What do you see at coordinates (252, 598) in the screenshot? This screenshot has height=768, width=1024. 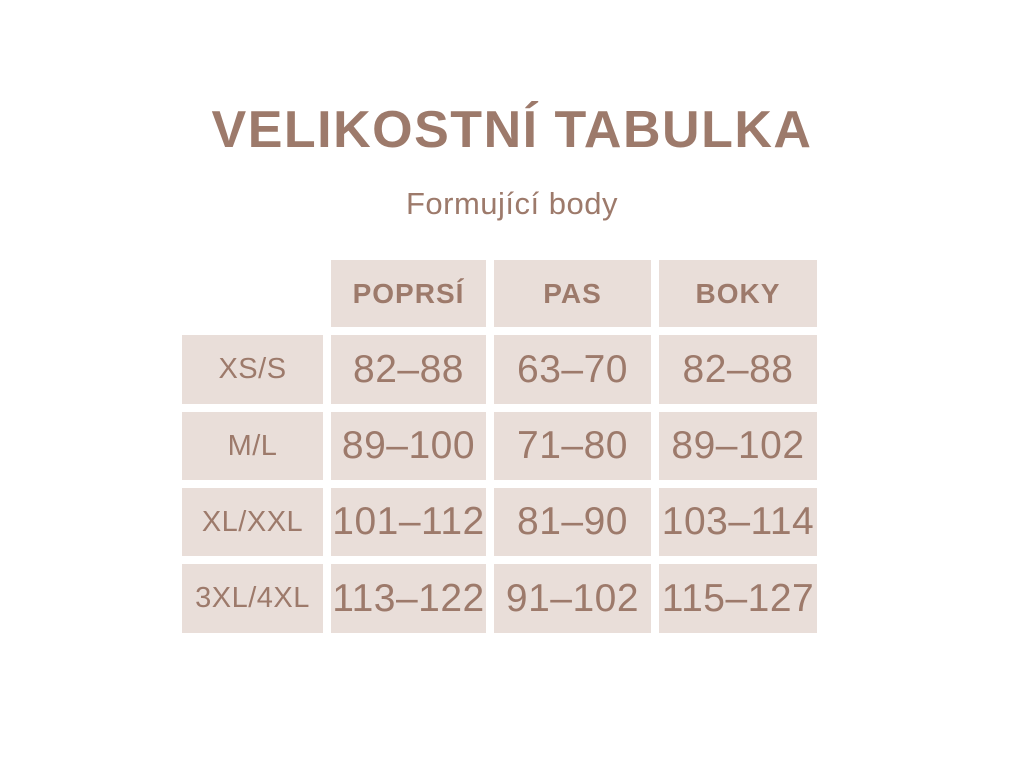 I see `row-label-3xl-4xl: 3XL/4XL` at bounding box center [252, 598].